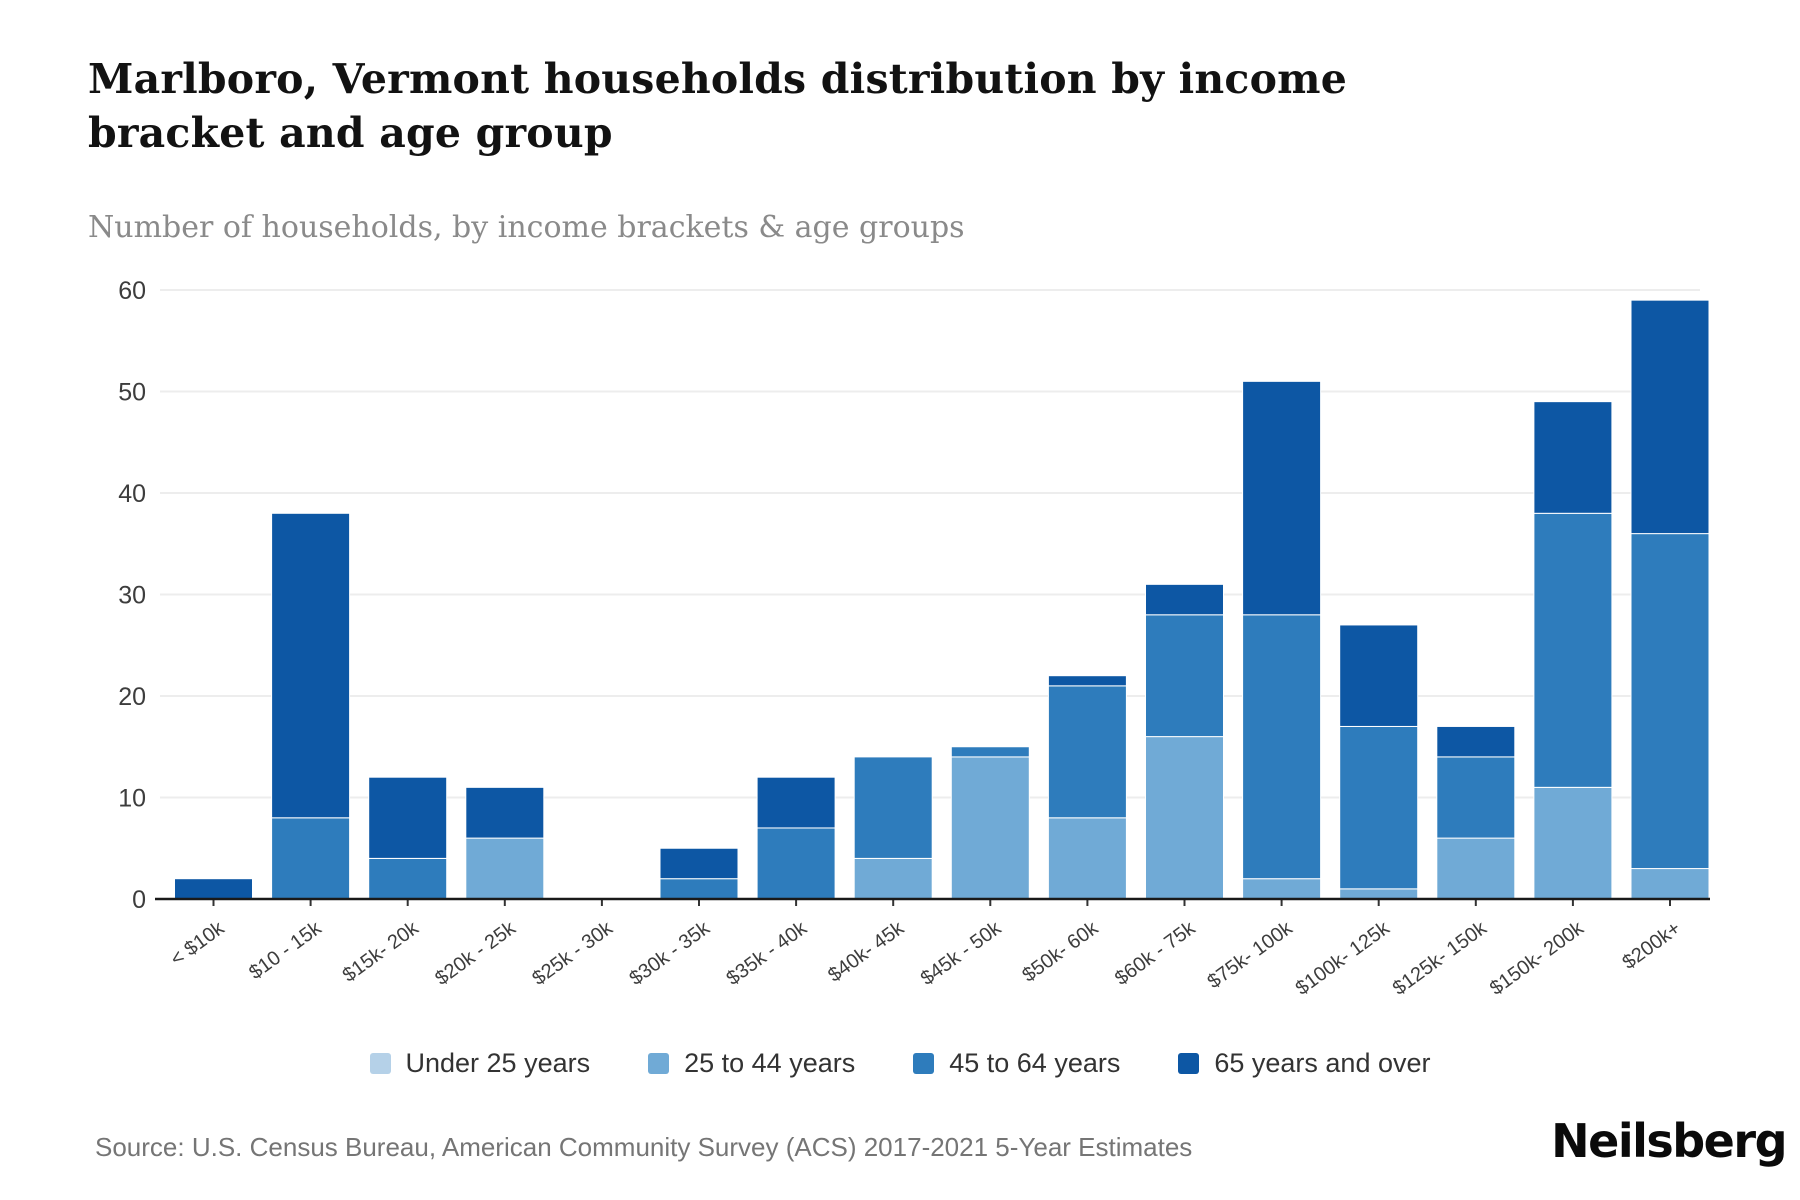 This screenshot has width=1800, height=1200. I want to click on legend-item-under-25-years: Under 25 years, so click(480, 1063).